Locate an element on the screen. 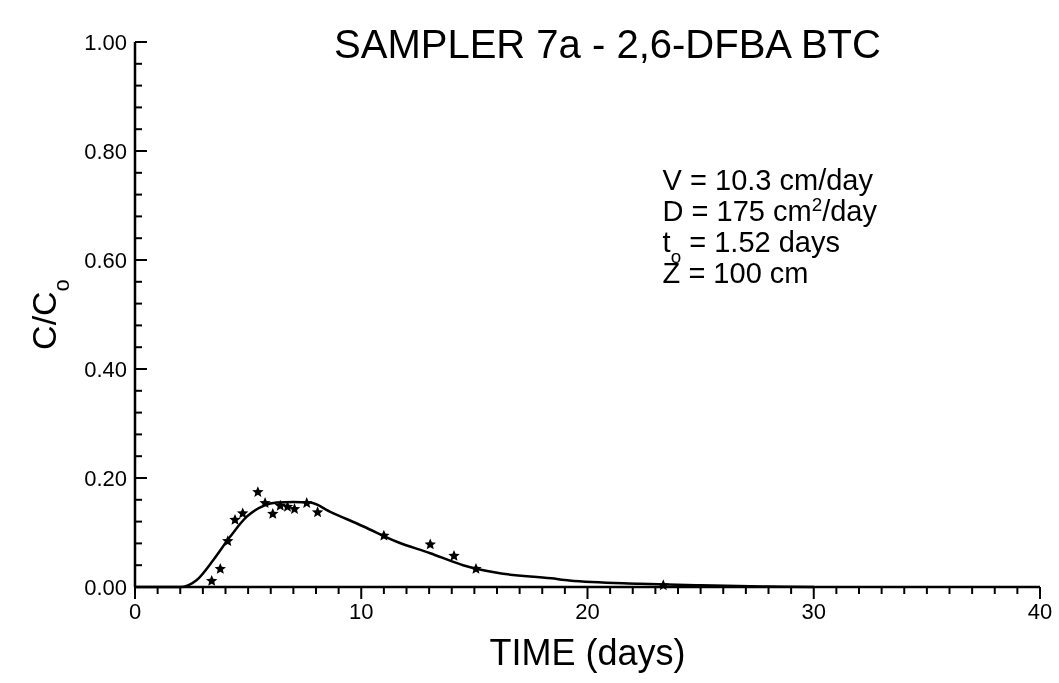  x-tick-label: 40 is located at coordinates (1040, 611).